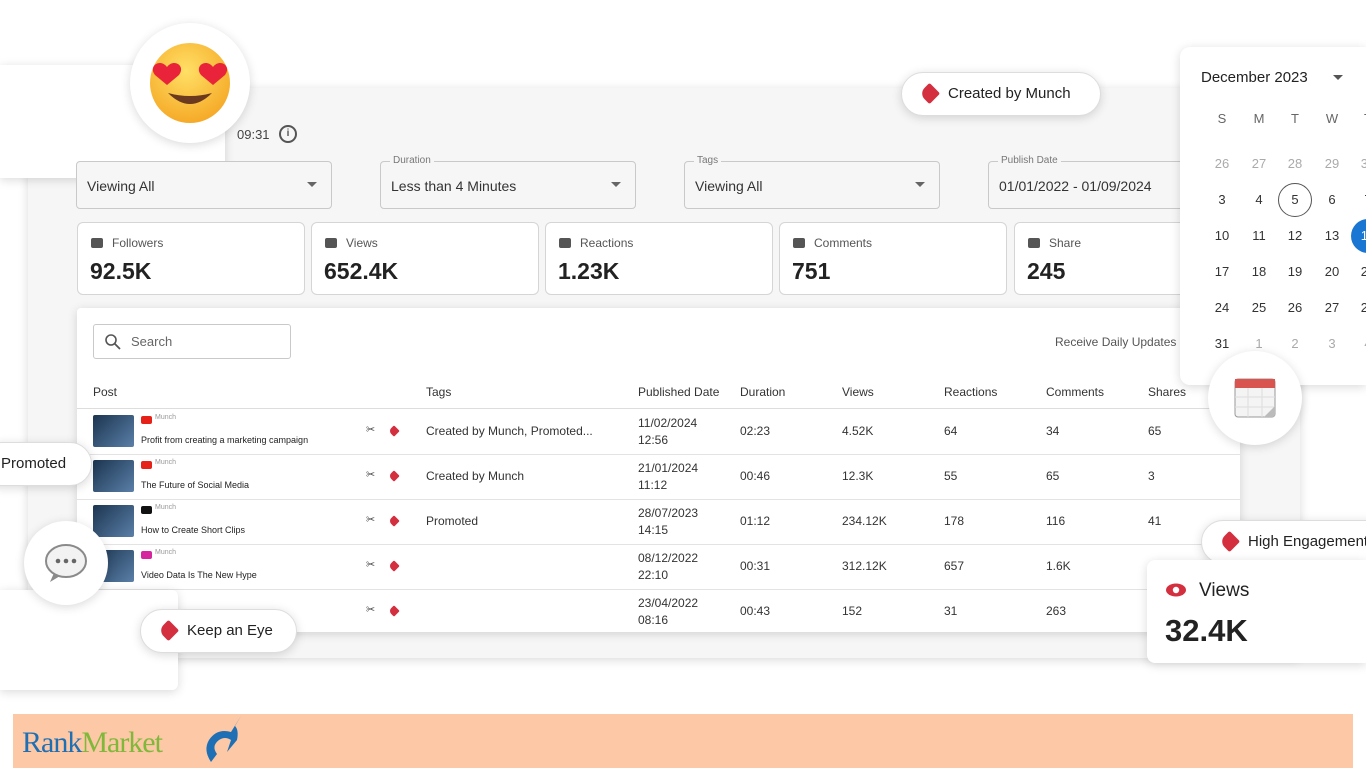 This screenshot has height=768, width=1366. I want to click on cell-comments: 1.6K, so click(1058, 566).